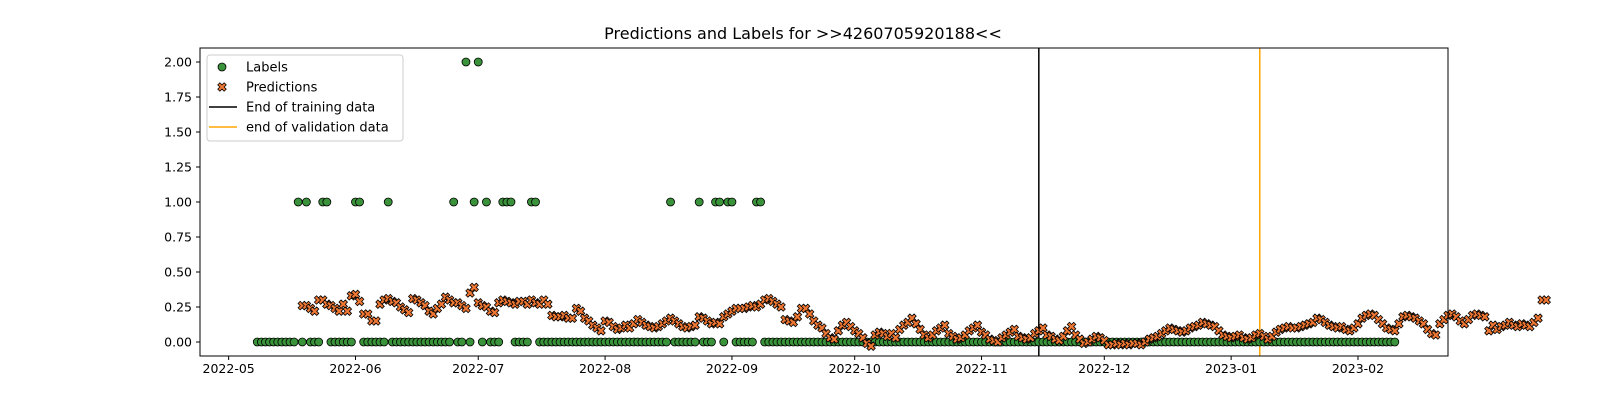  Describe the element at coordinates (981, 368) in the screenshot. I see `x-tick-label: 2022-11` at that location.